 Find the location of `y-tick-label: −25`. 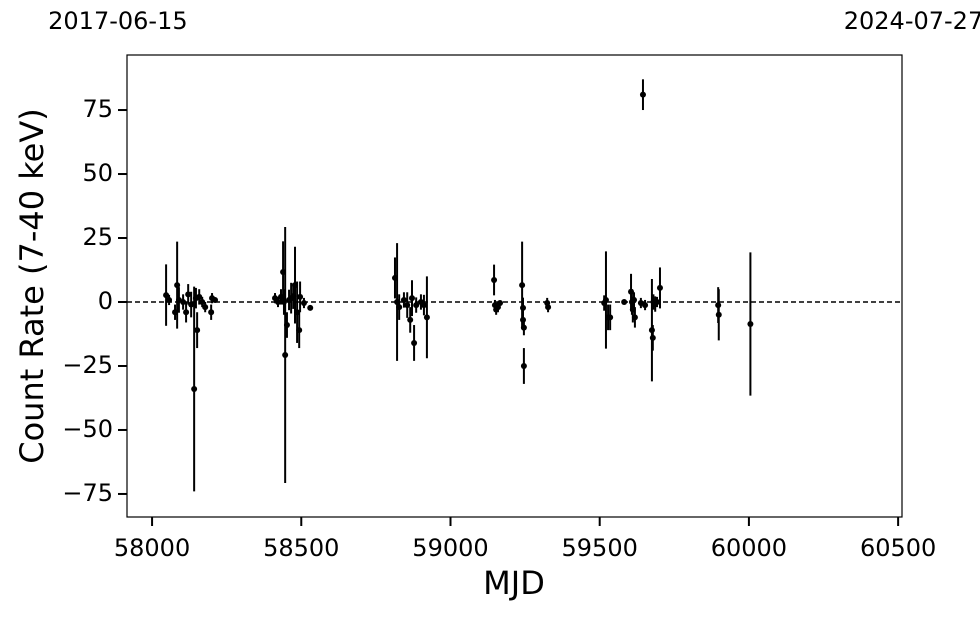

y-tick-label: −25 is located at coordinates (87, 365).